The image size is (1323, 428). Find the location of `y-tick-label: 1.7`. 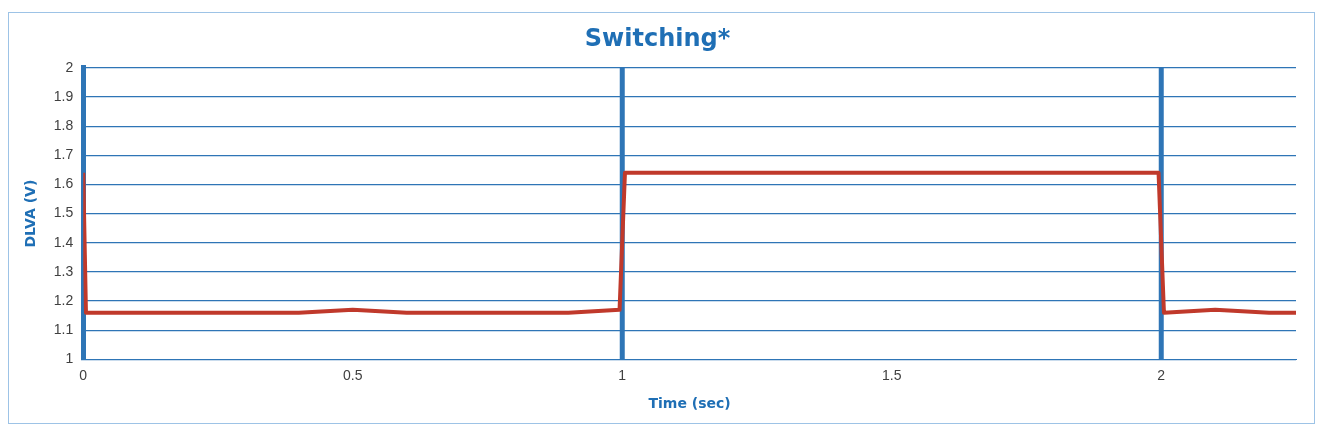

y-tick-label: 1.7 is located at coordinates (63, 154).